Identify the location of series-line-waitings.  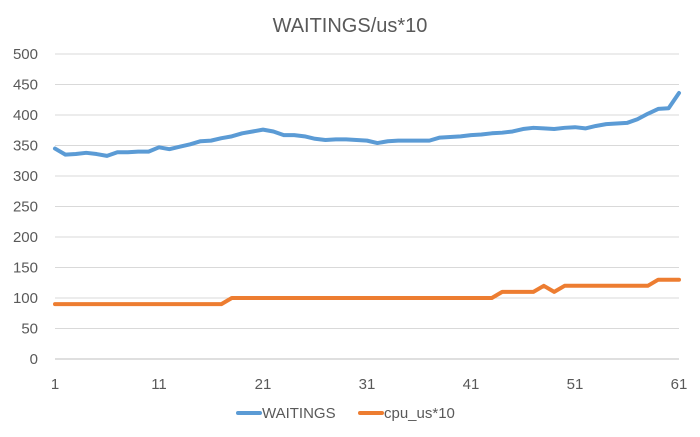
(367, 124).